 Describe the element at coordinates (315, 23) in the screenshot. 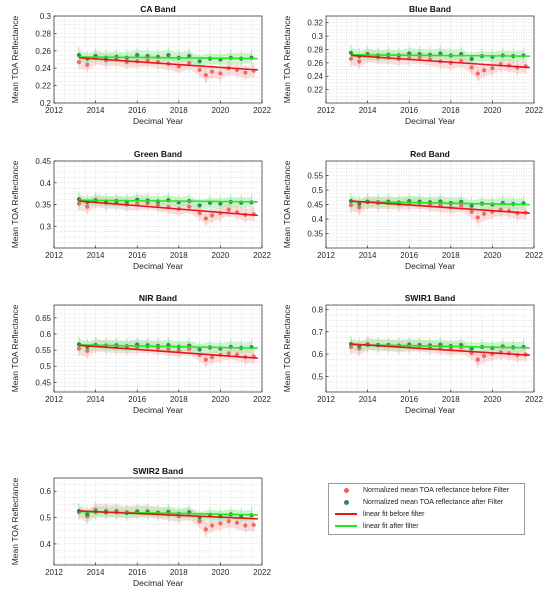

I see `y-tick-label: 0.32` at that location.